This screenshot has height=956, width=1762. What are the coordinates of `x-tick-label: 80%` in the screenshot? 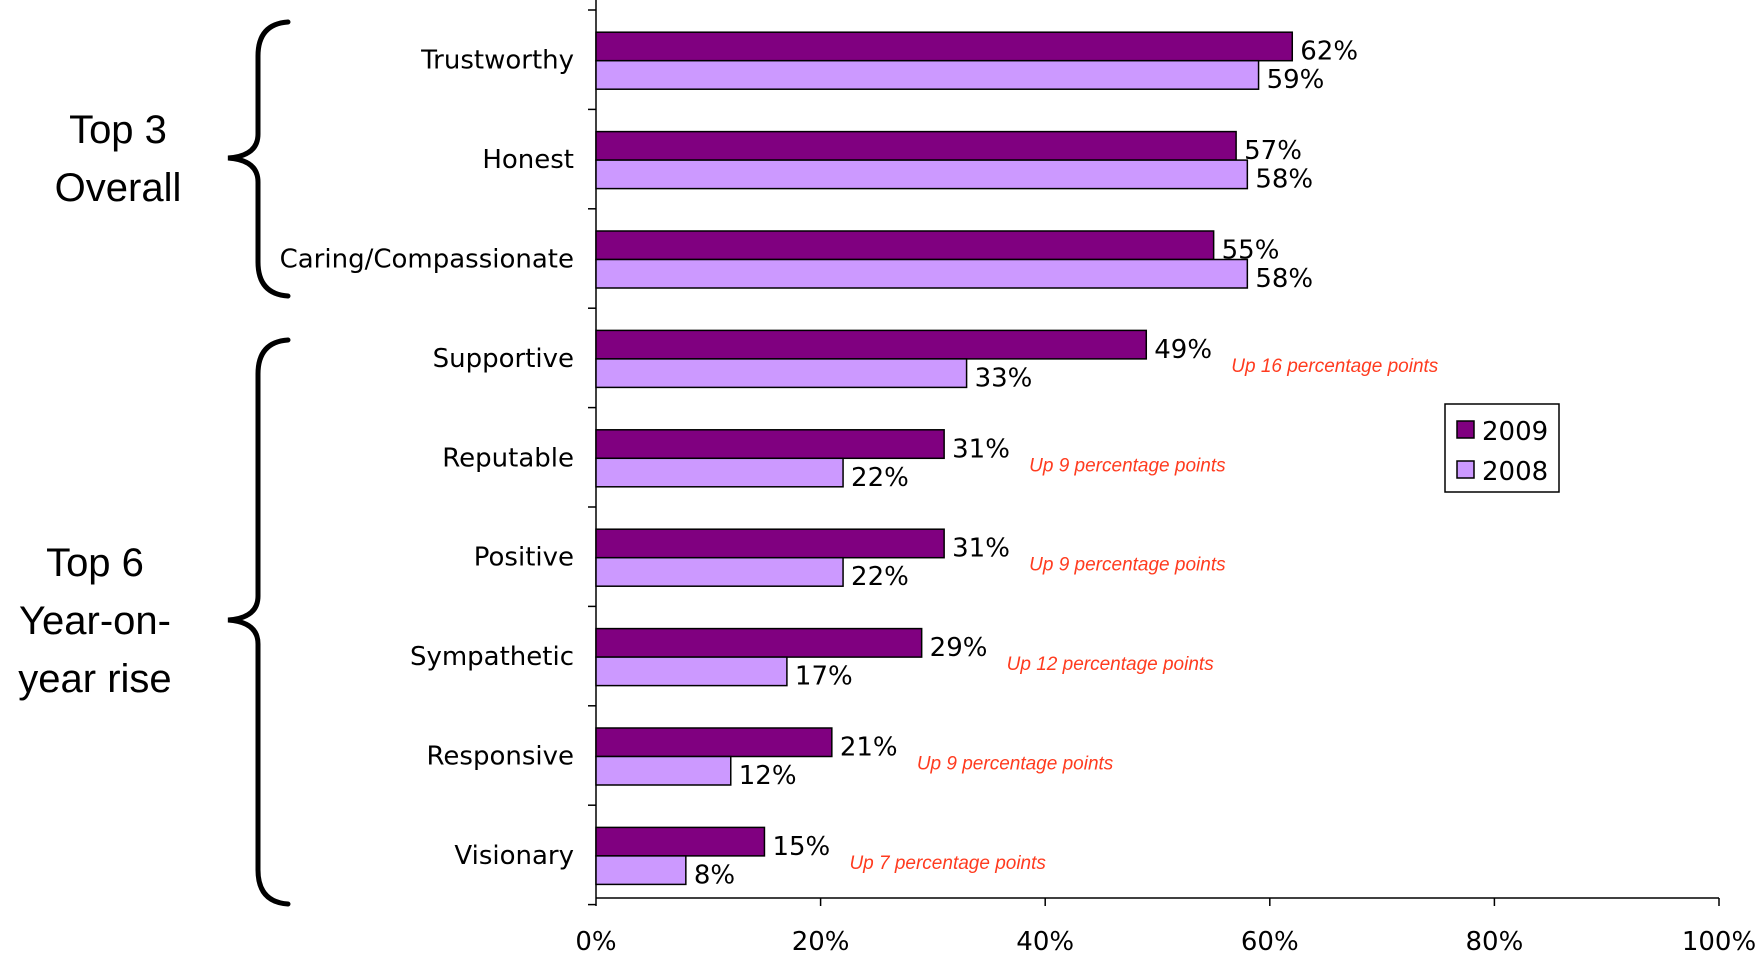 It's located at (1495, 941).